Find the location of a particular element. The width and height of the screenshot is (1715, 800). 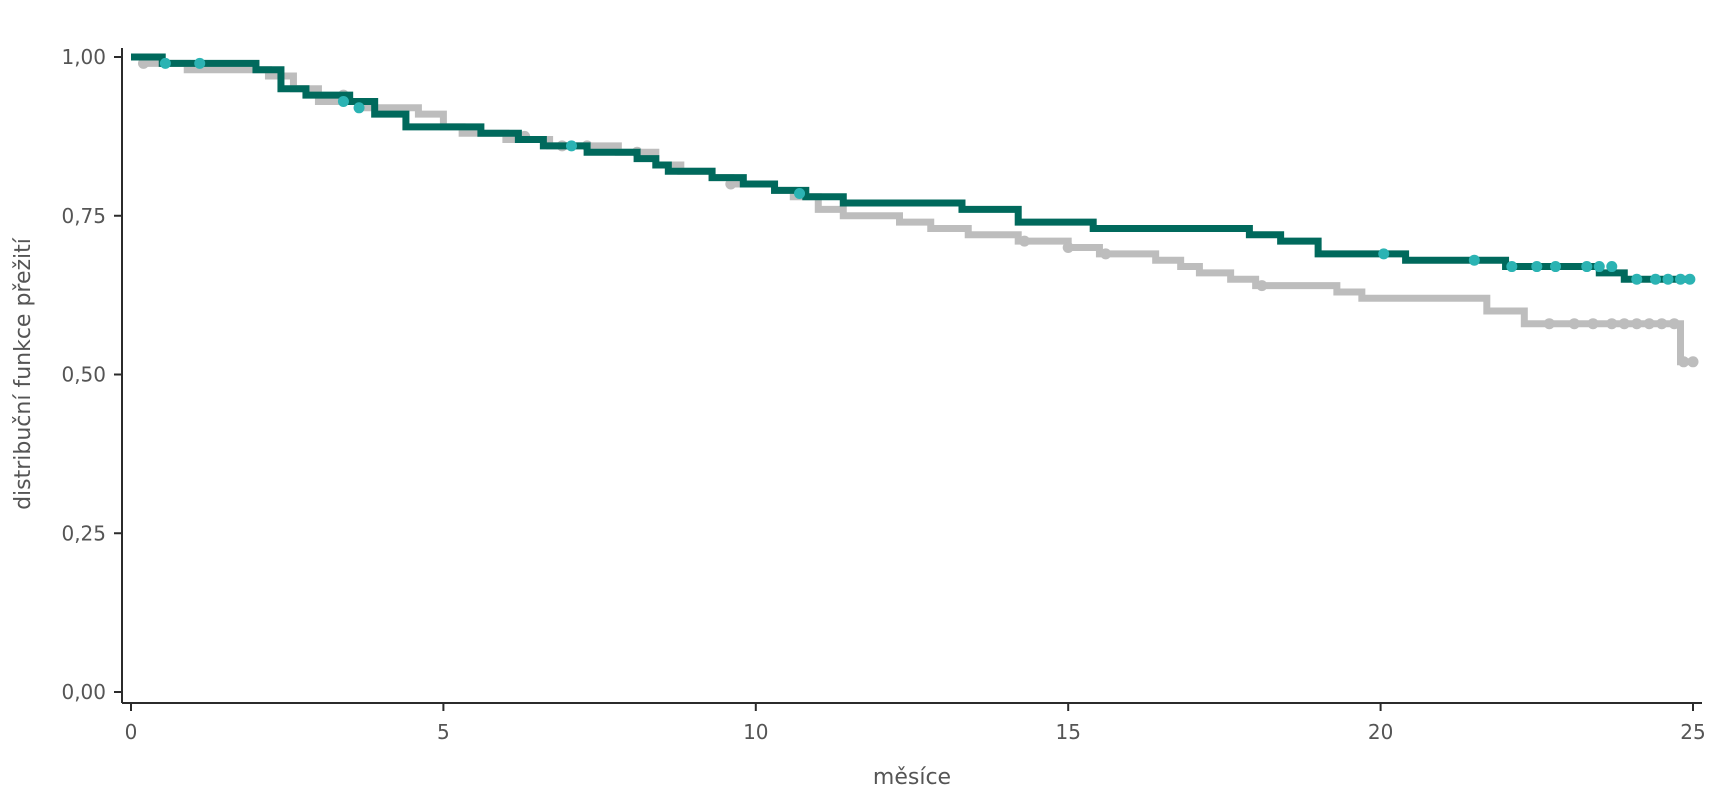

x-tick-label: 25 is located at coordinates (1692, 732).